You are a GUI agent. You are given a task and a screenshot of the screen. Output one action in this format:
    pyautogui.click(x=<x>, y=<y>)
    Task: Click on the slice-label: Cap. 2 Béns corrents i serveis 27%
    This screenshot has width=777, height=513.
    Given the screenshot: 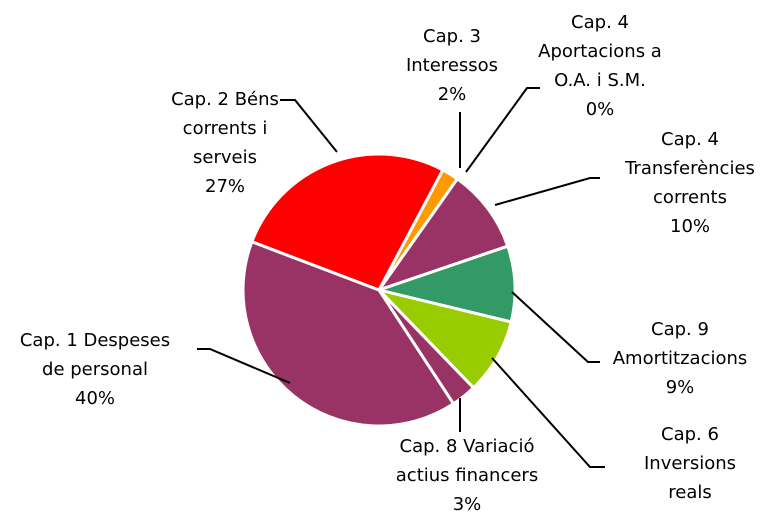 What is the action you would take?
    pyautogui.click(x=225, y=143)
    